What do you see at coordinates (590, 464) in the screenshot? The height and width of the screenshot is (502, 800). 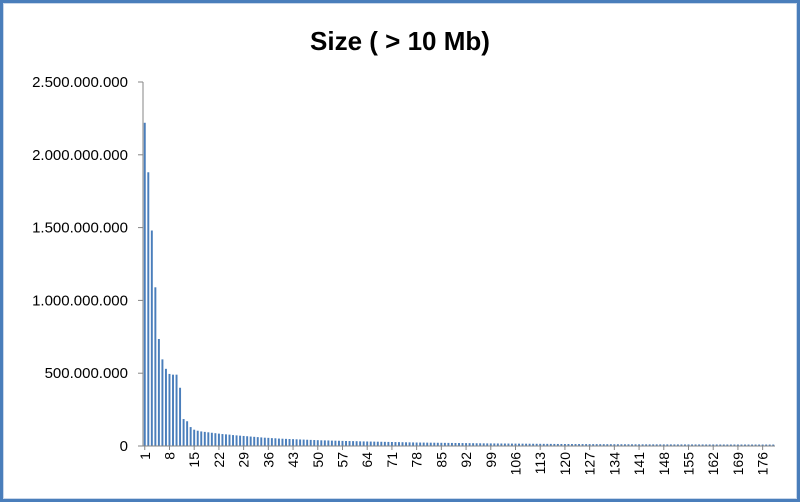 I see `x-tick-label: 127` at bounding box center [590, 464].